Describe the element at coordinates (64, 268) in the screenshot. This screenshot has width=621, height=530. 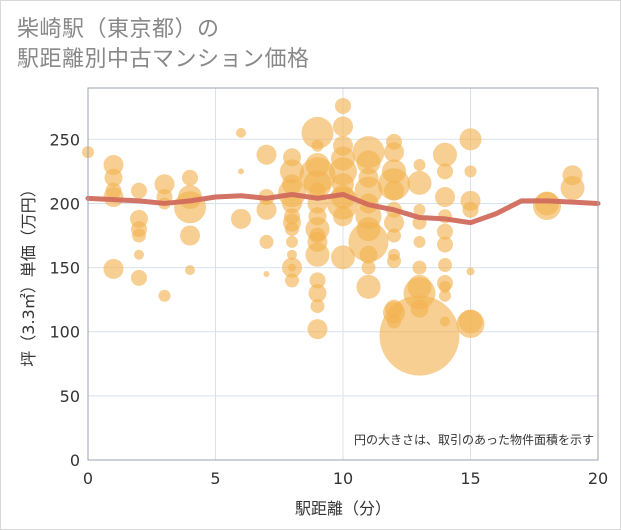
I see `y-tick-label: 150` at that location.